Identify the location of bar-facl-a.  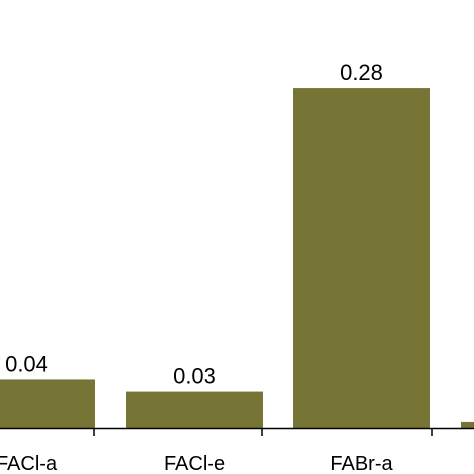
(47, 403).